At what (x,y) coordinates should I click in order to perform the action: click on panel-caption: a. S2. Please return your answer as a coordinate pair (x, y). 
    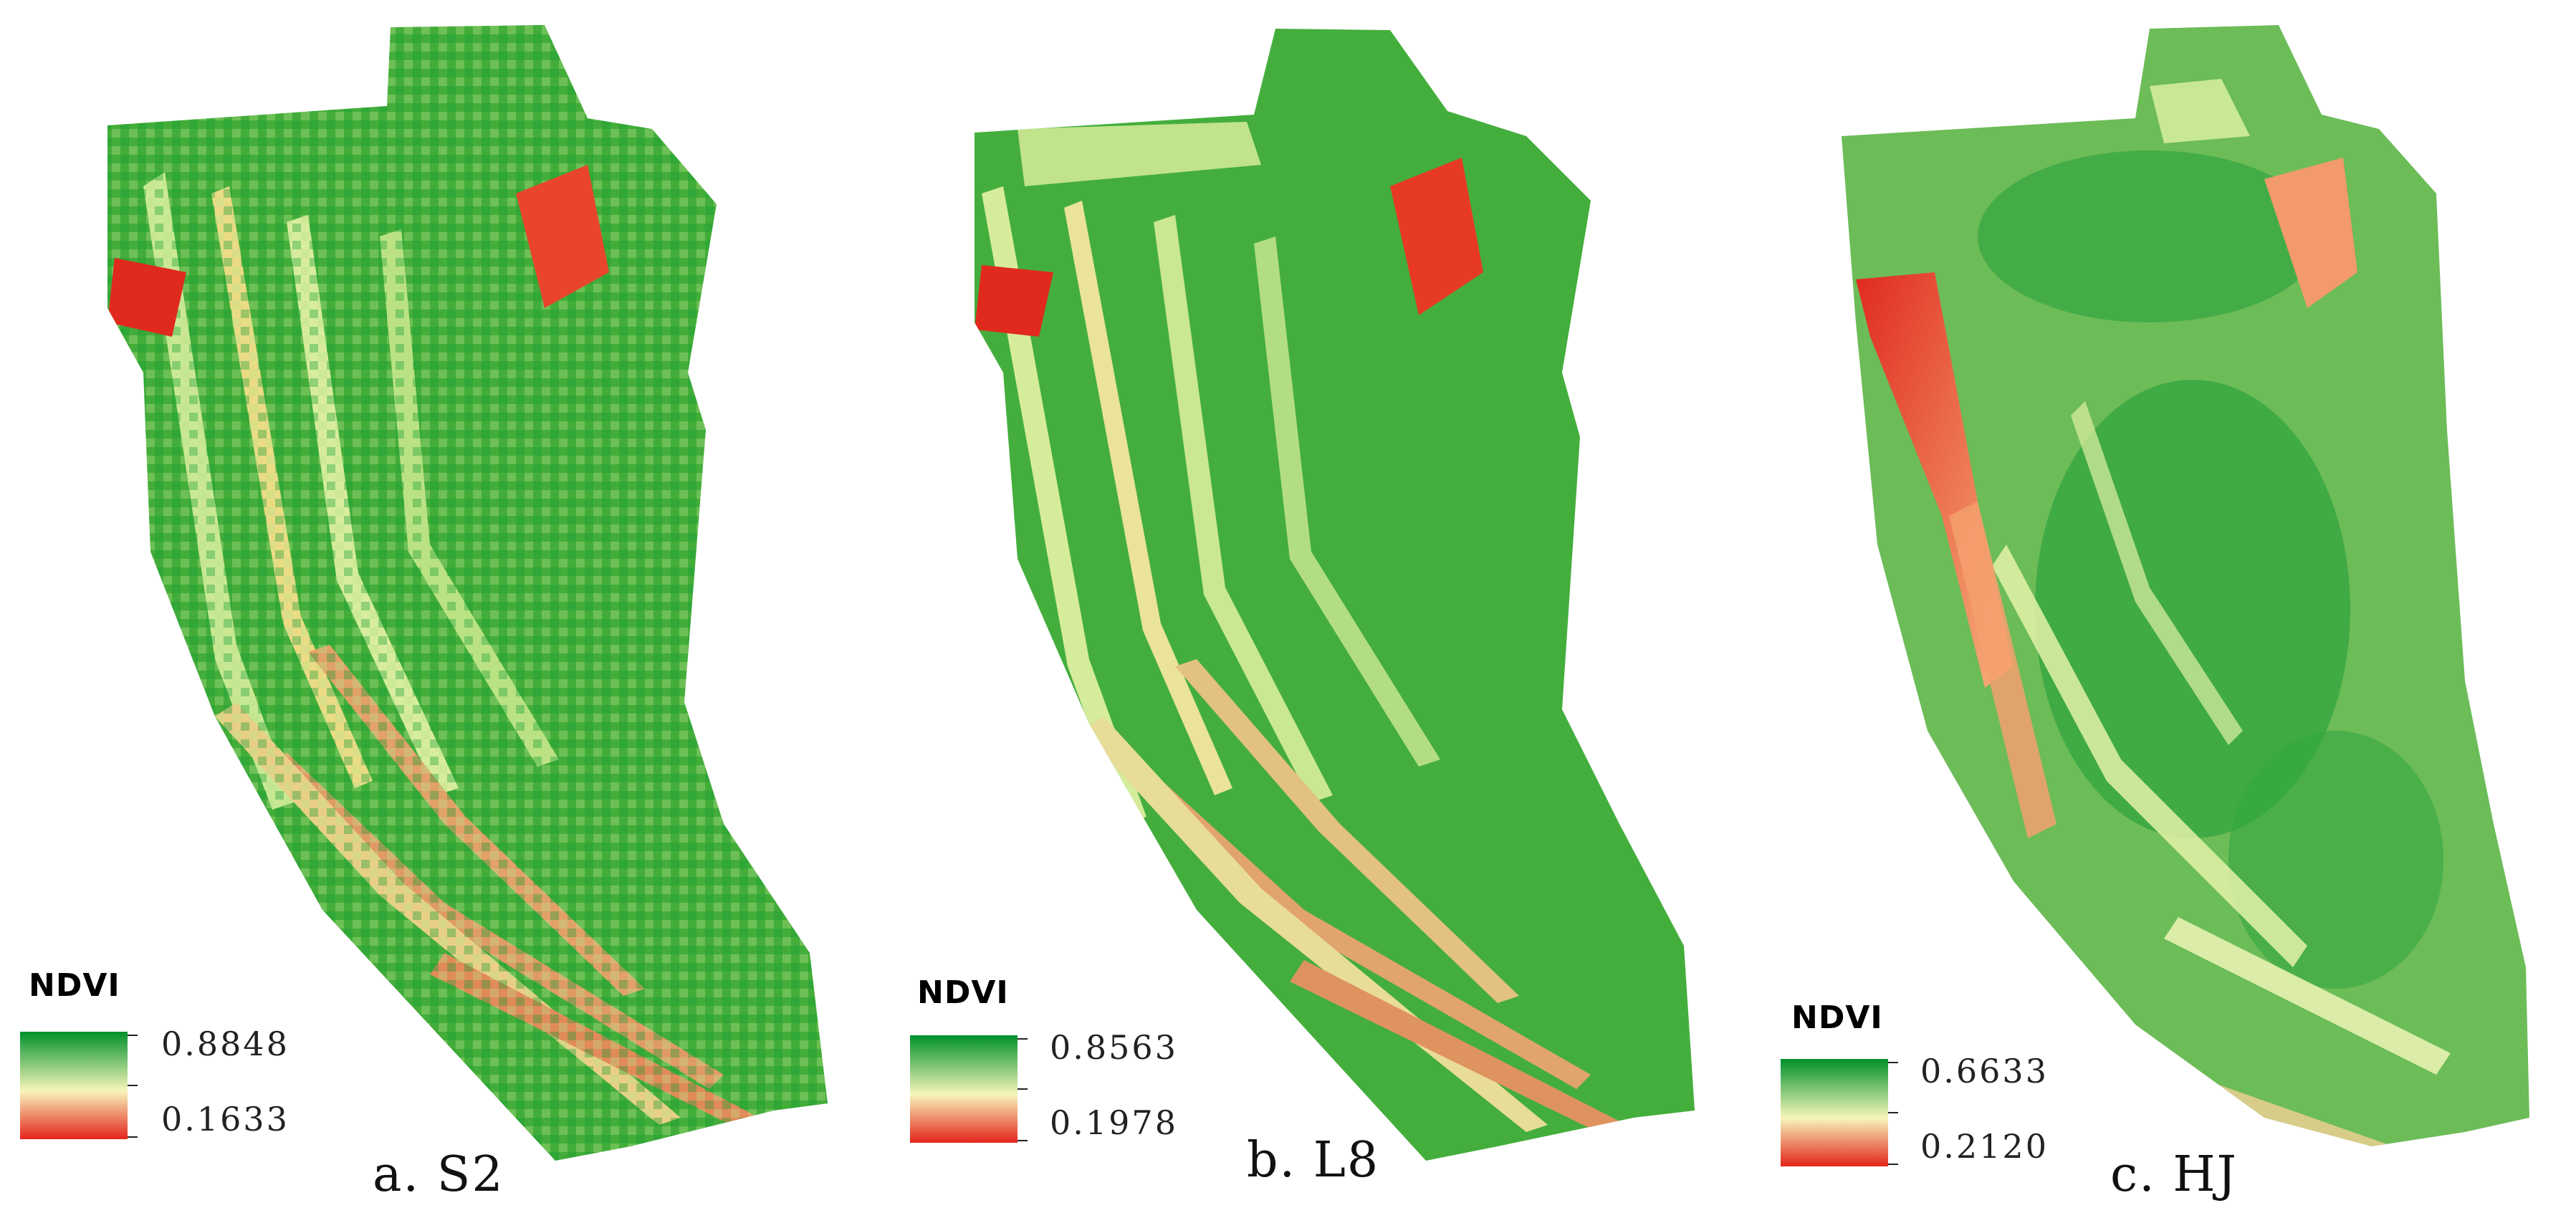
    Looking at the image, I should click on (438, 1174).